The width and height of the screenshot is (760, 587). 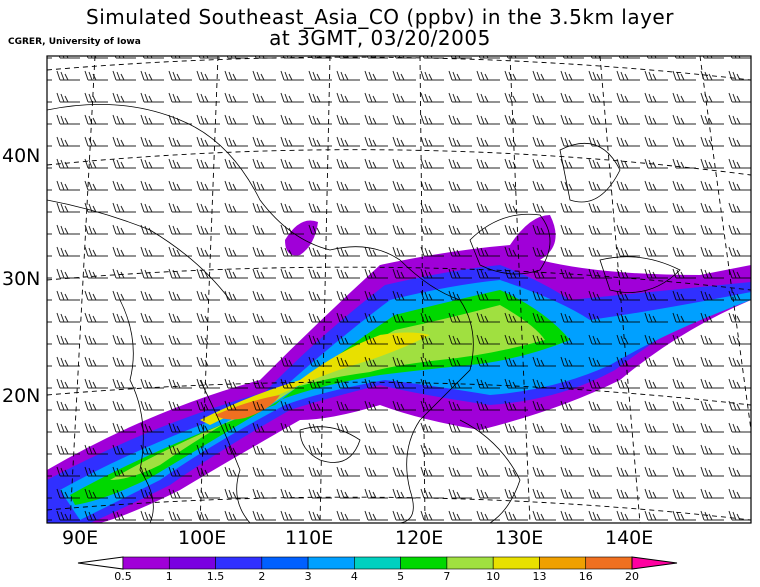 I want to click on colorbar-label: 1, so click(x=169, y=576).